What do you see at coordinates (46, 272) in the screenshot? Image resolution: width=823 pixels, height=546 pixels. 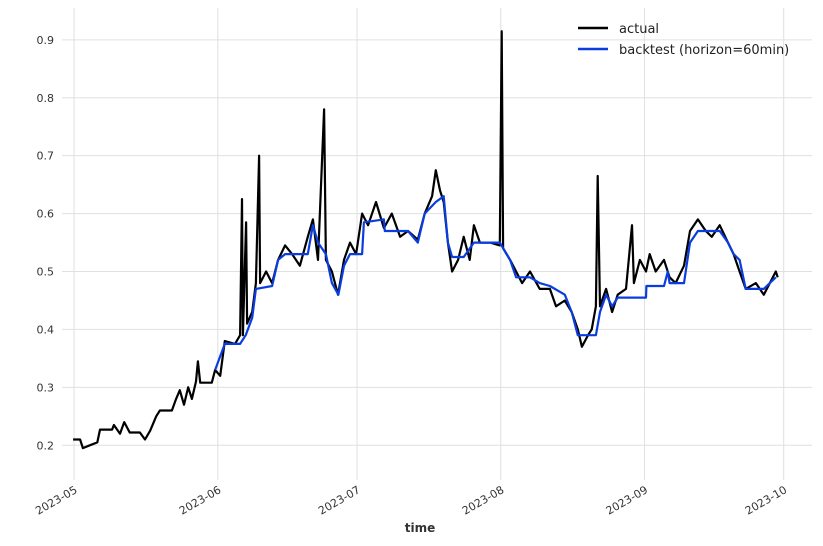 I see `y-tick-label: 0.5` at bounding box center [46, 272].